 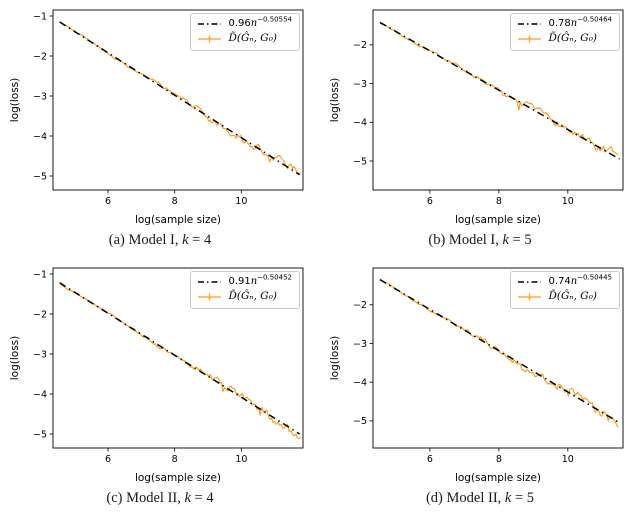 I want to click on legend-row-fit: 0.78n−0.50464, so click(x=564, y=23).